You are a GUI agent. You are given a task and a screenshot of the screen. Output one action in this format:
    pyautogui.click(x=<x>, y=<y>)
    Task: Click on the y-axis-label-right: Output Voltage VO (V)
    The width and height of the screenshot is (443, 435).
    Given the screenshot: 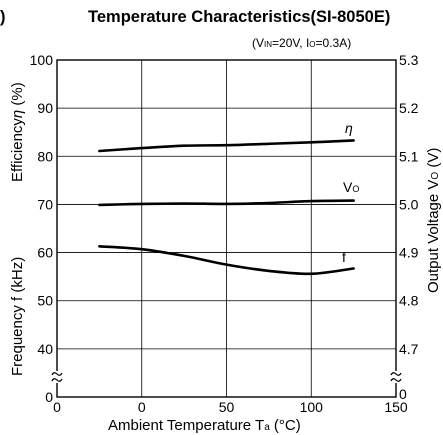 What is the action you would take?
    pyautogui.click(x=433, y=220)
    